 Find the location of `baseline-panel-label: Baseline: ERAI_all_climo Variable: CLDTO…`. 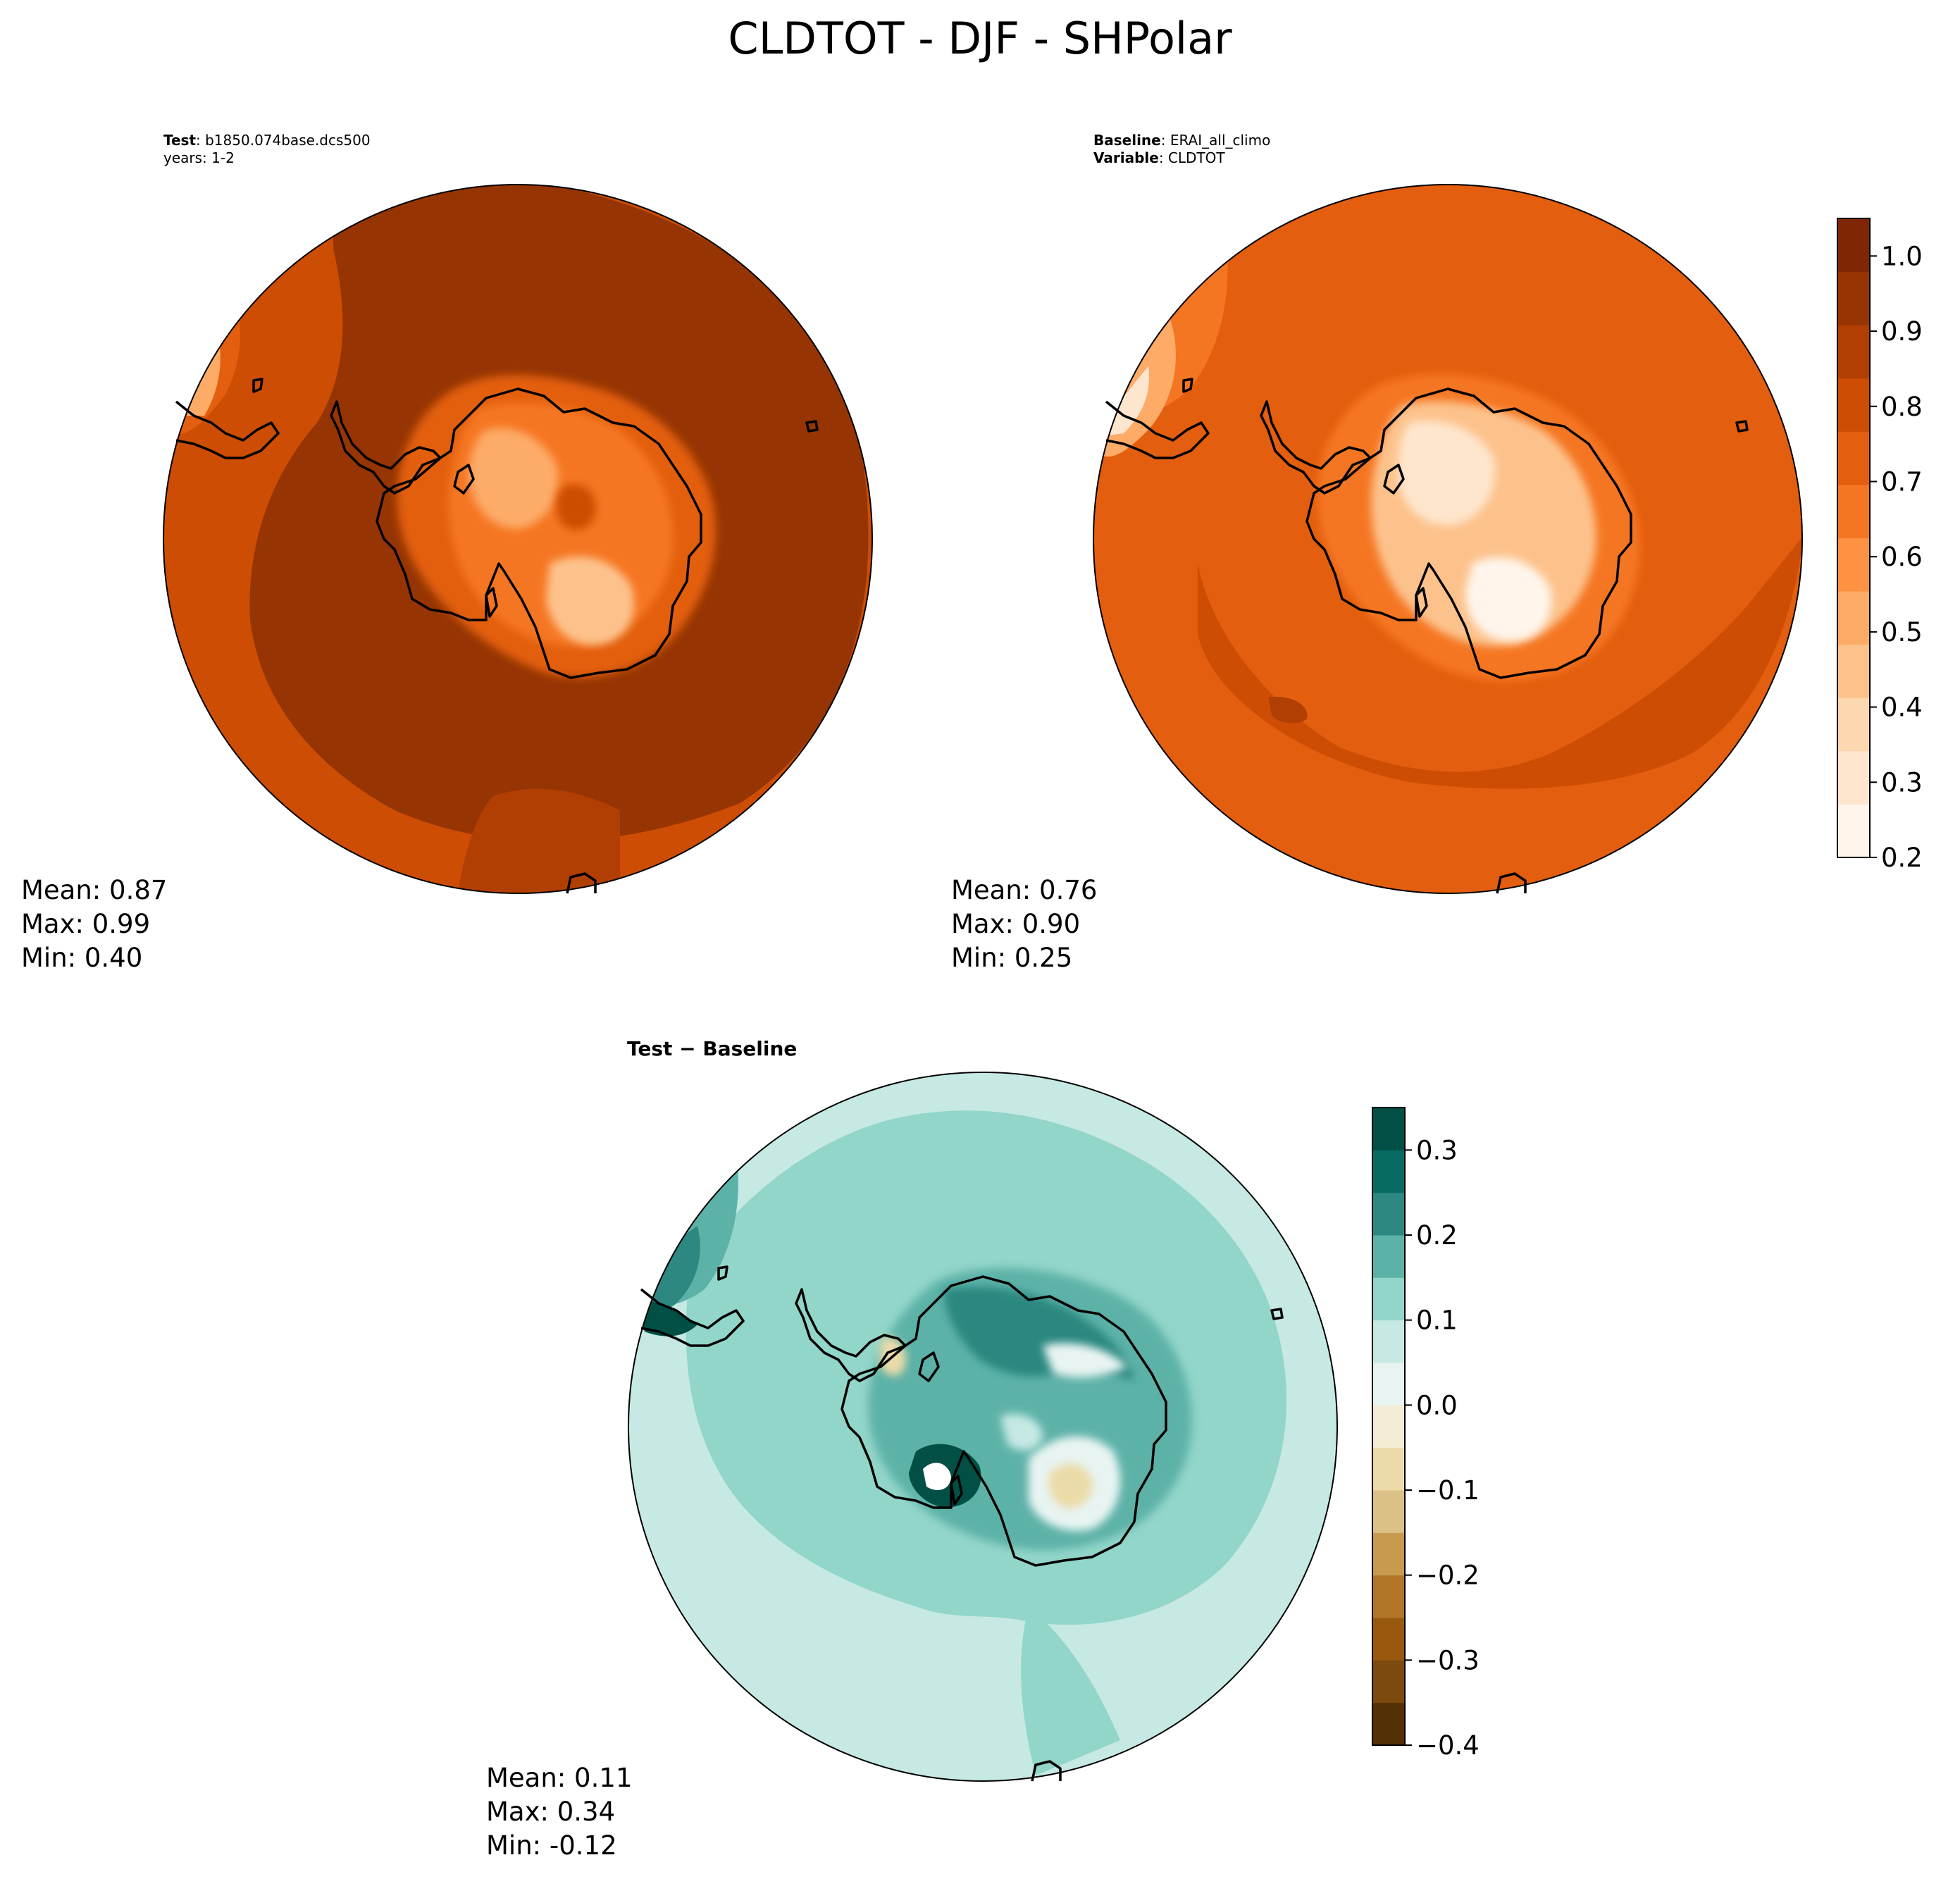

baseline-panel-label: Baseline: ERAI_all_climo Variable: CLDTO… is located at coordinates (1181, 149).